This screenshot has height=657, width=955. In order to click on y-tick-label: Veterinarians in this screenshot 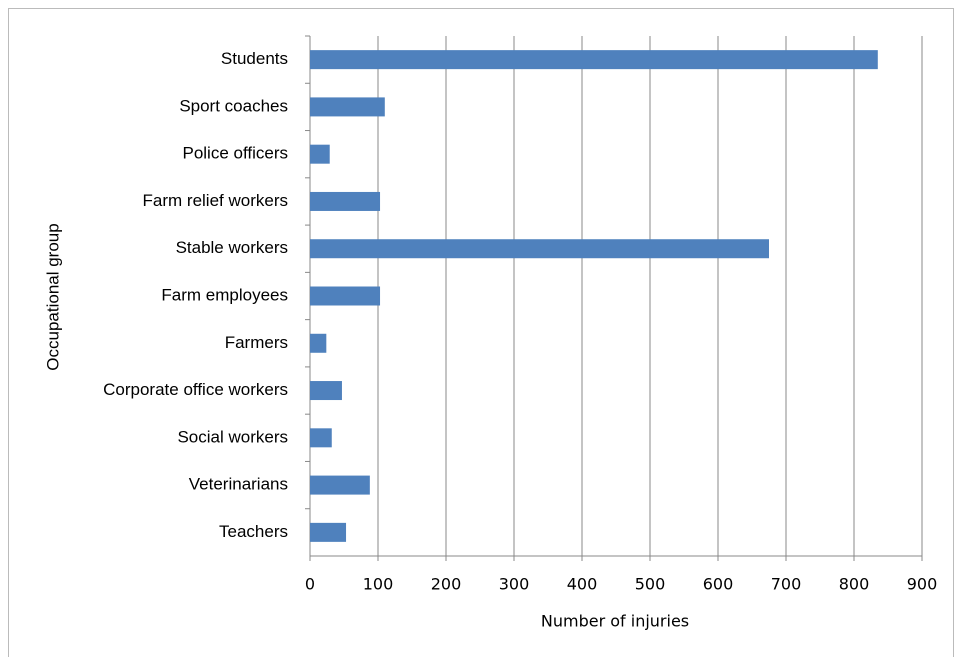, I will do `click(238, 484)`.